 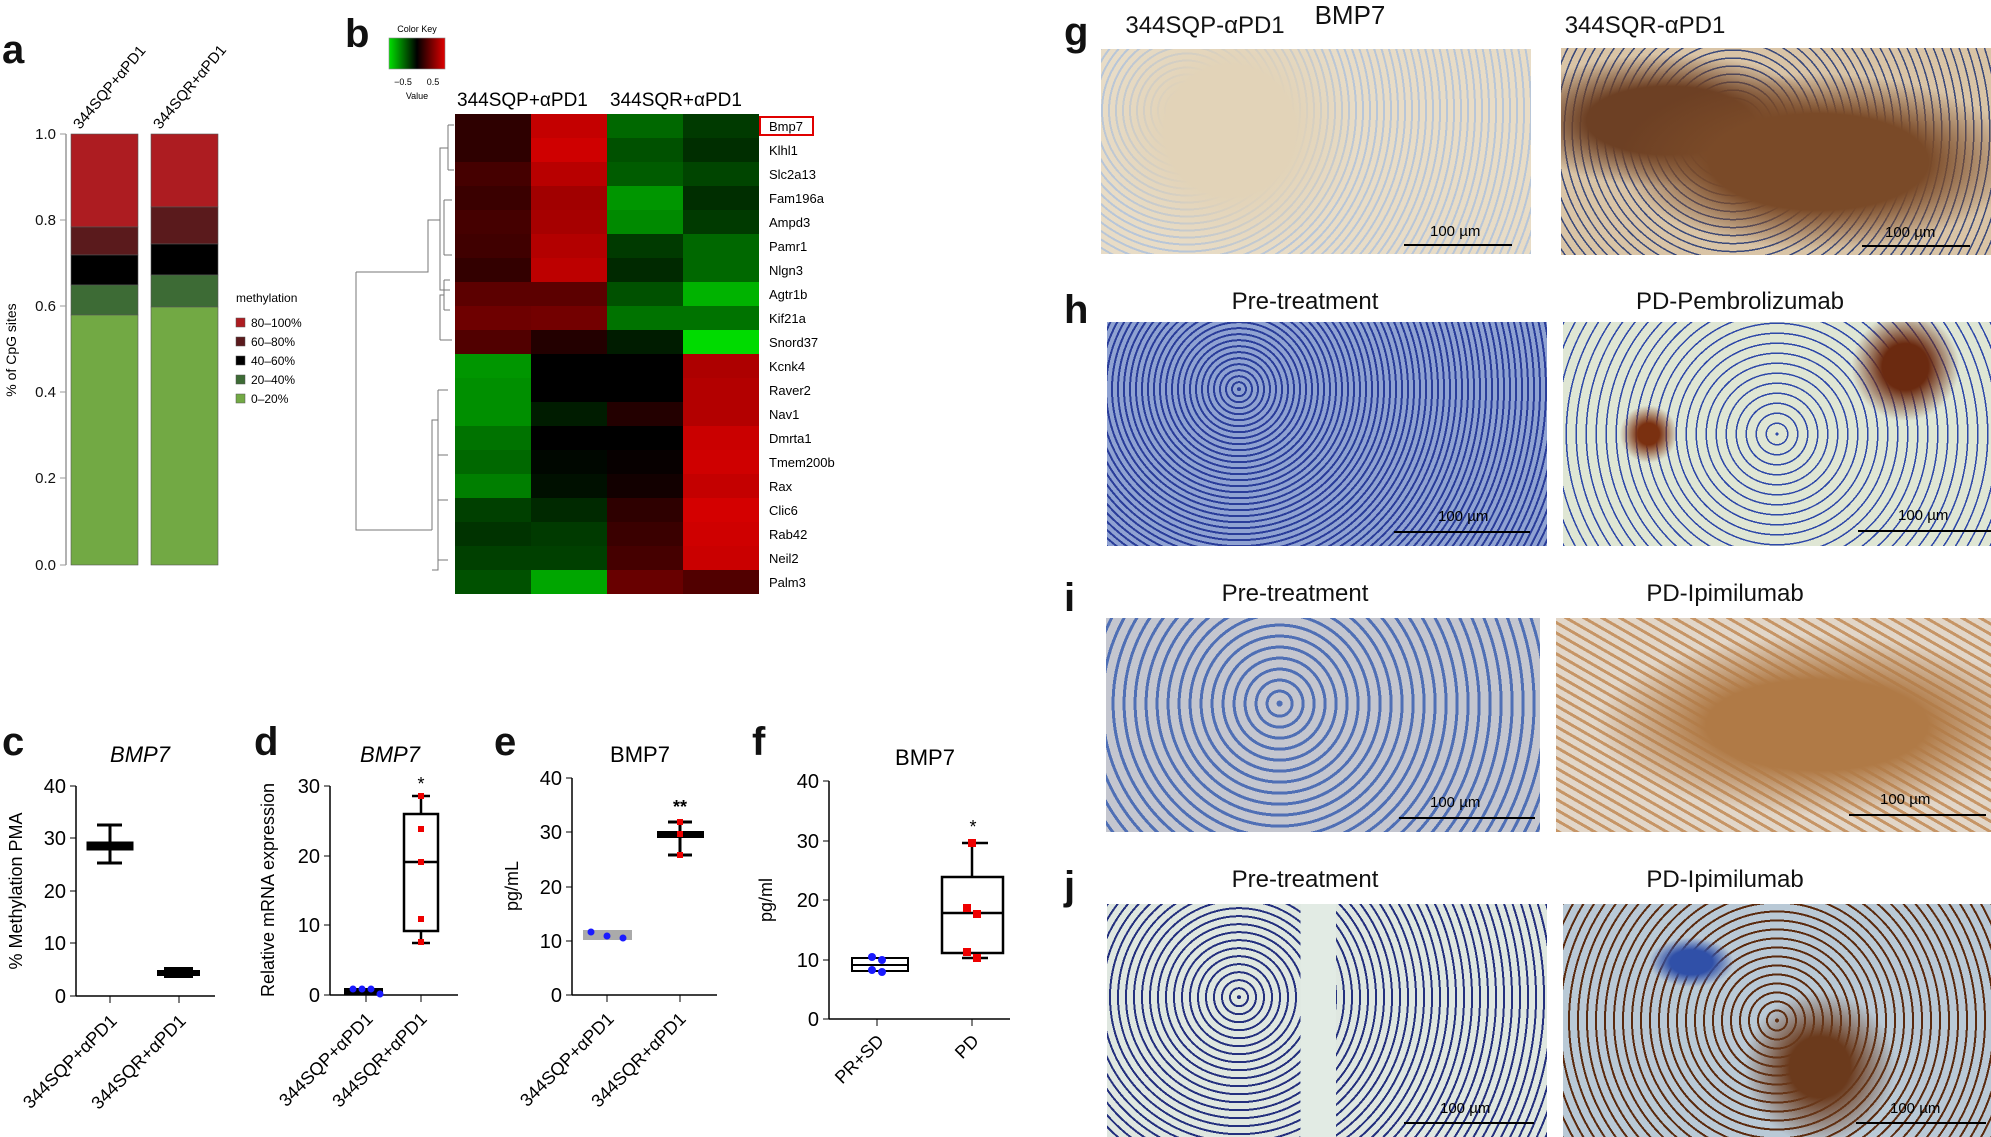 I want to click on heatmap-gene-label: Tmem200b, so click(x=802, y=462).